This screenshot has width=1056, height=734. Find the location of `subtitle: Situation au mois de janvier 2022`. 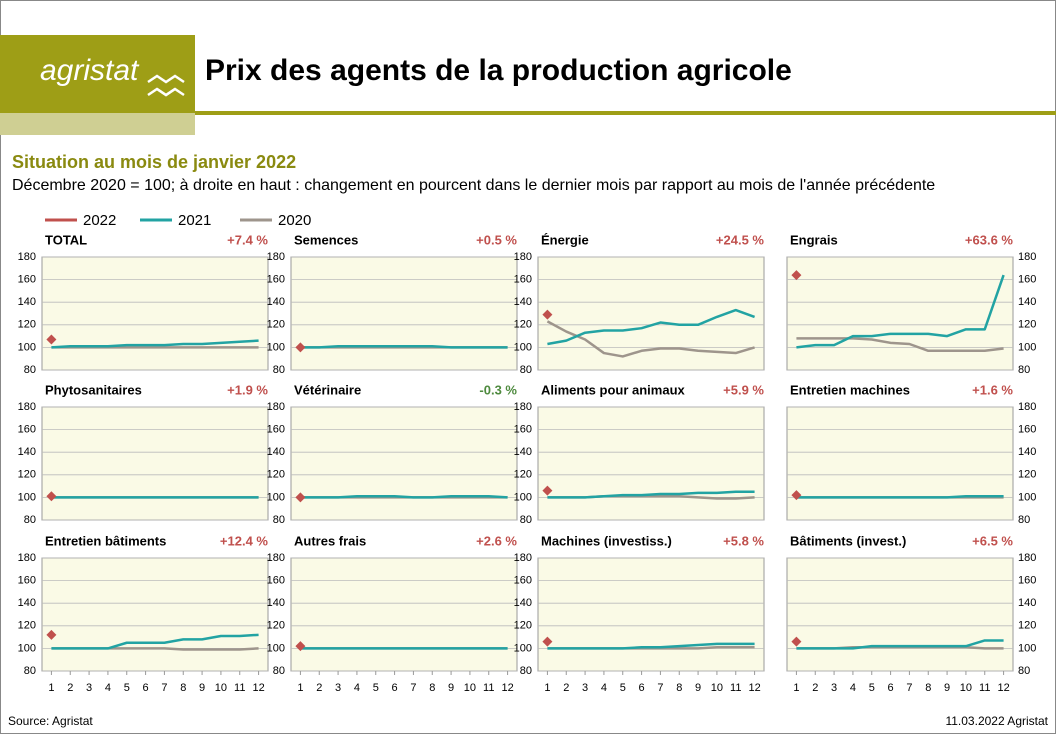

subtitle: Situation au mois de janvier 2022 is located at coordinates (154, 162).